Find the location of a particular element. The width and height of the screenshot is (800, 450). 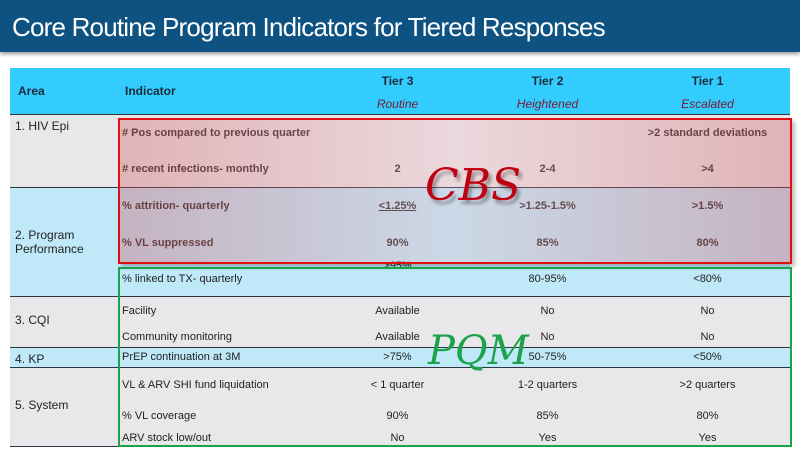

area-label: 4. KP is located at coordinates (30, 359).